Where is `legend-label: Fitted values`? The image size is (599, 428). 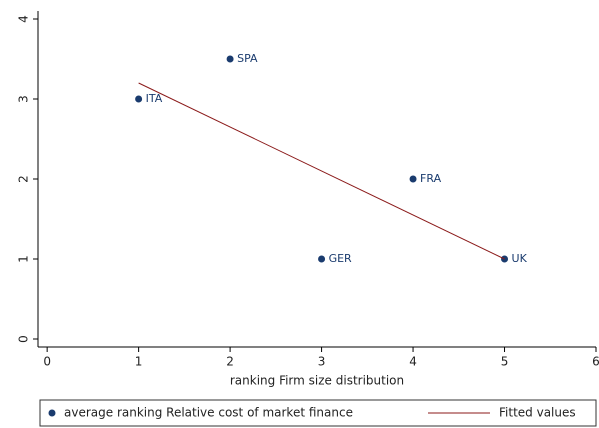 legend-label: Fitted values is located at coordinates (537, 413).